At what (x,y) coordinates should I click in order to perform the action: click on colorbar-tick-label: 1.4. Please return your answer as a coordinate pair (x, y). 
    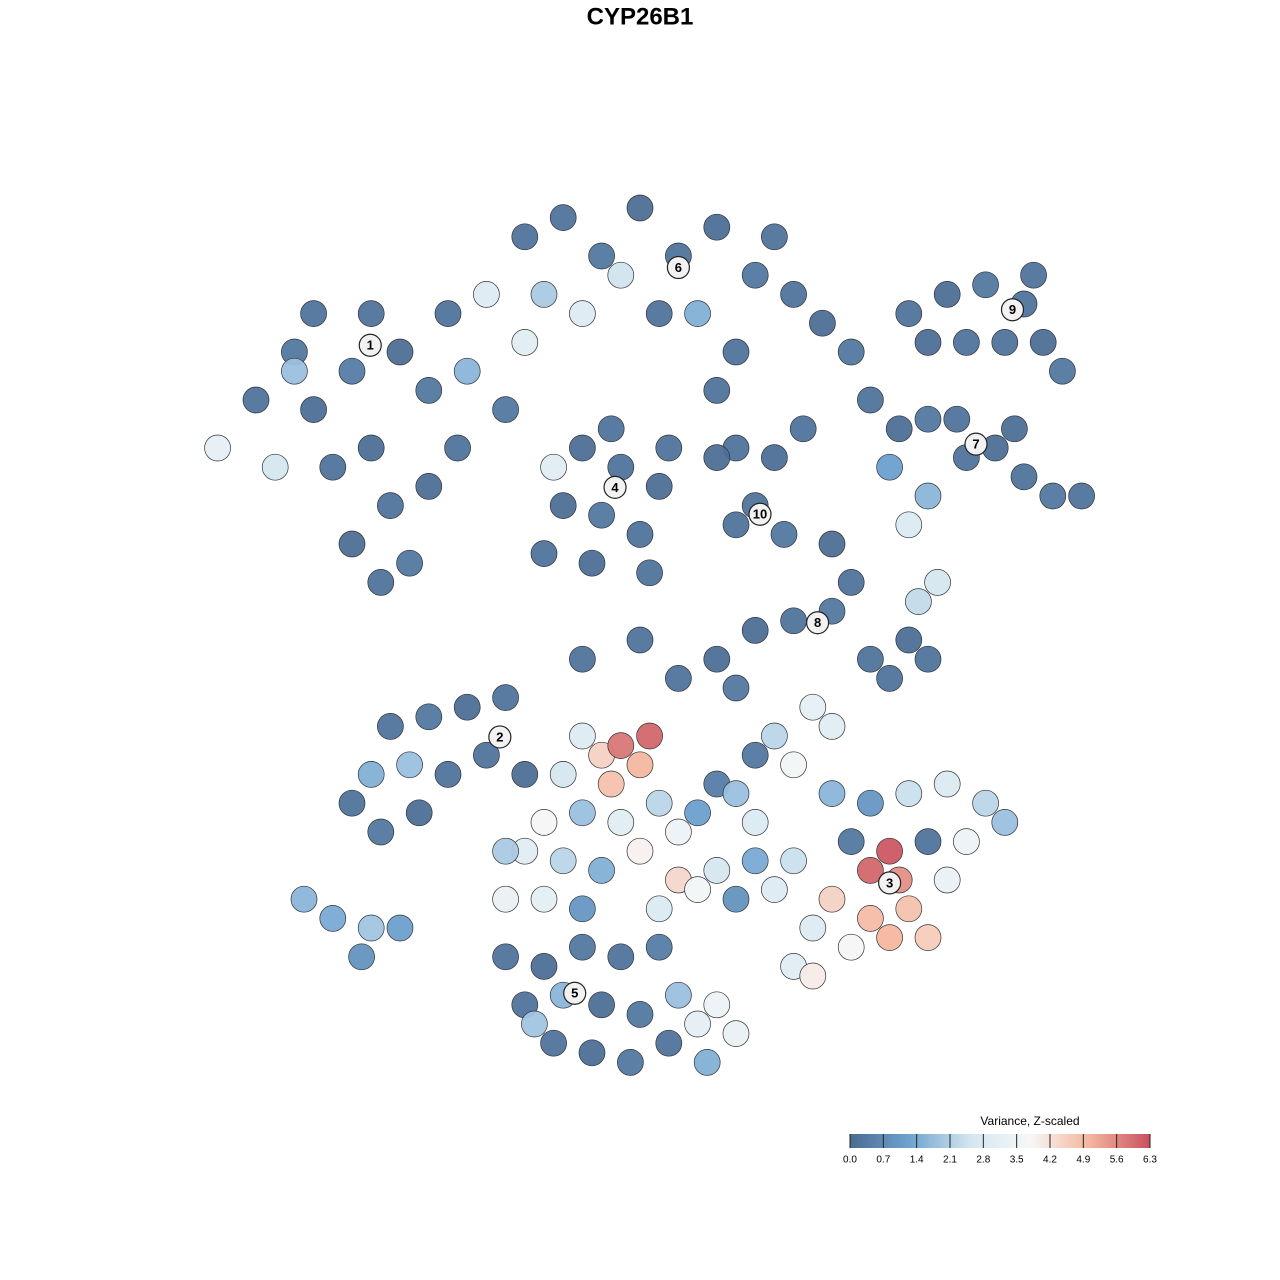
    Looking at the image, I should click on (917, 1160).